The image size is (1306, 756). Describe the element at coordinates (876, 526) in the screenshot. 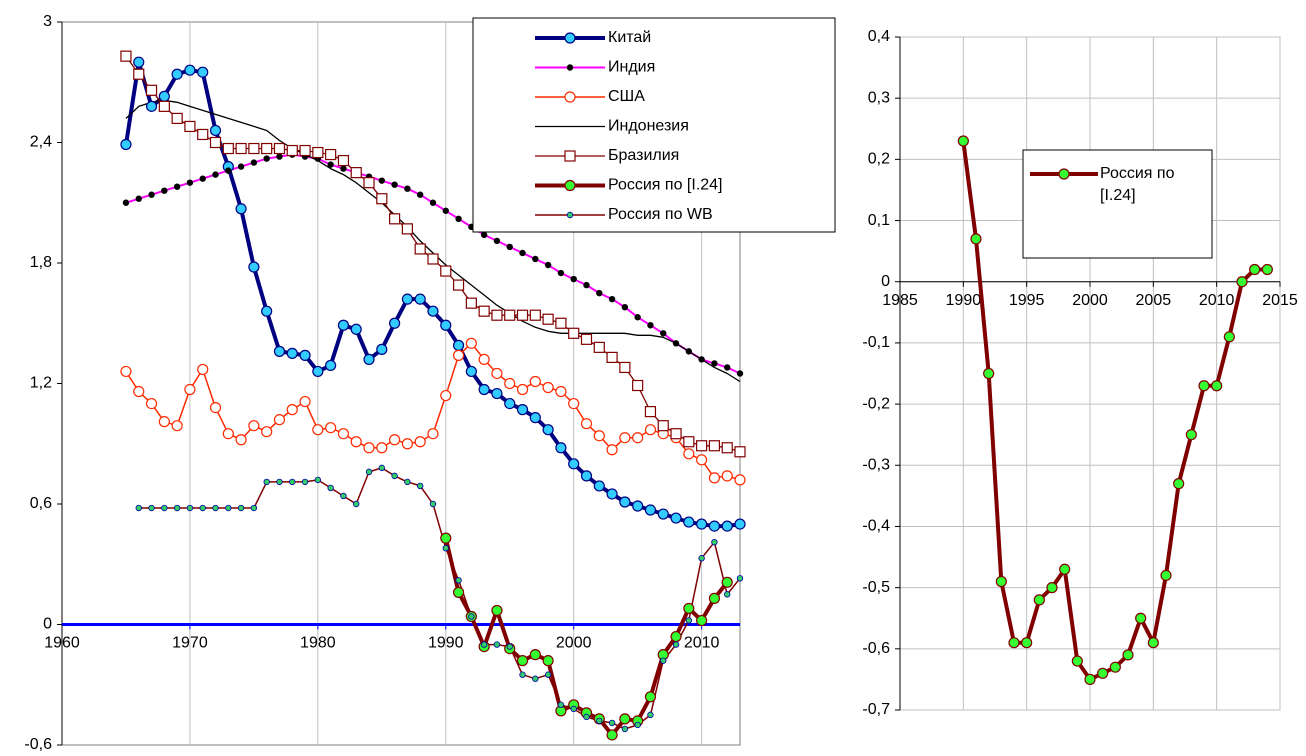

I see `y-tick-label: -0,4` at that location.